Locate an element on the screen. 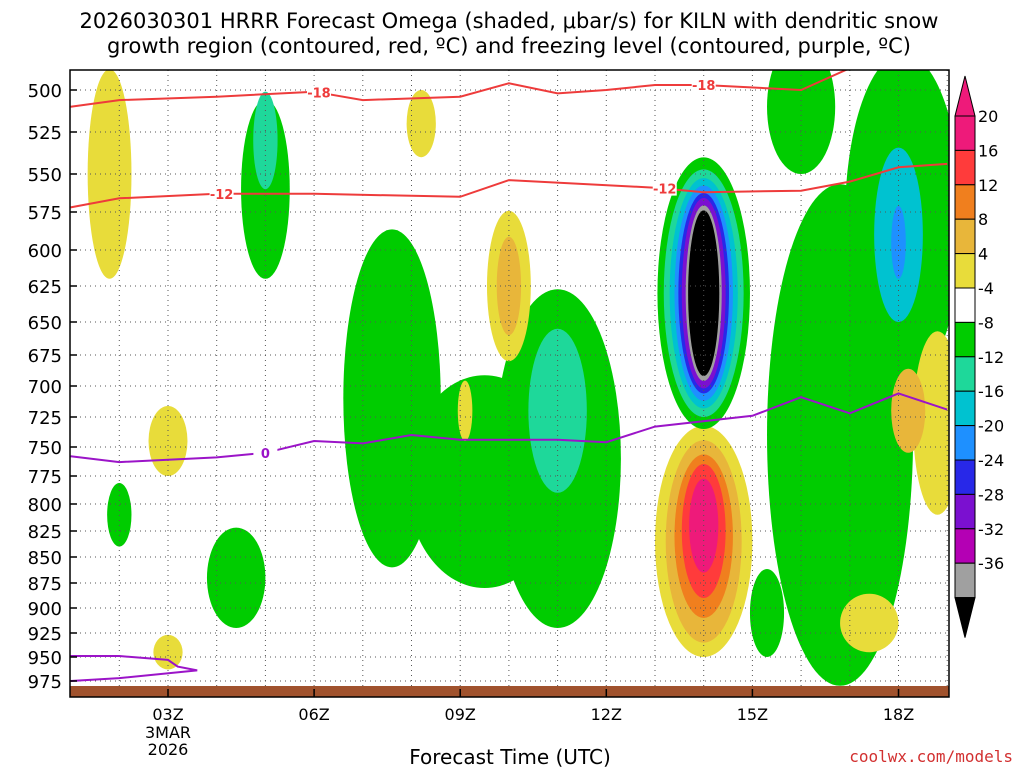 The width and height of the screenshot is (1024, 768). colorbar-bin--32 is located at coordinates (965, 546).